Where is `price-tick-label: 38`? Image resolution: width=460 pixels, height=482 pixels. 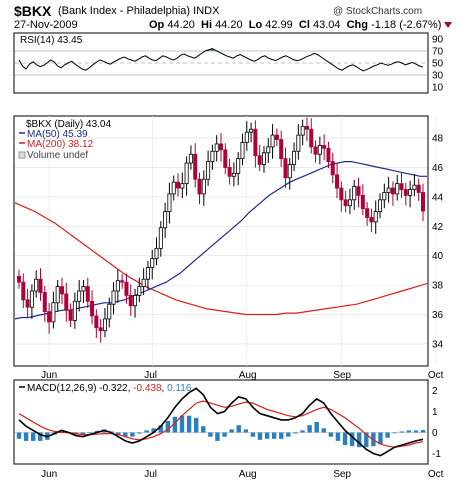 price-tick-label: 38 is located at coordinates (438, 286).